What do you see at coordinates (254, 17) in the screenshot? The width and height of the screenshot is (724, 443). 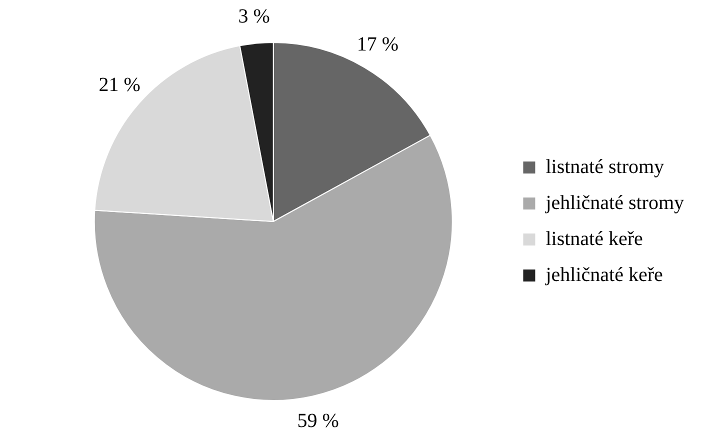 I see `data-label: 3 %` at bounding box center [254, 17].